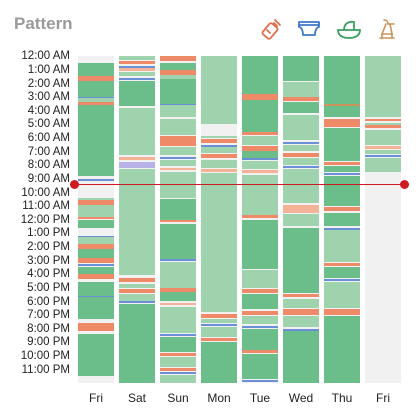 The image size is (420, 420). Describe the element at coordinates (48, 315) in the screenshot. I see `hour-label: 7:00 PM` at that location.